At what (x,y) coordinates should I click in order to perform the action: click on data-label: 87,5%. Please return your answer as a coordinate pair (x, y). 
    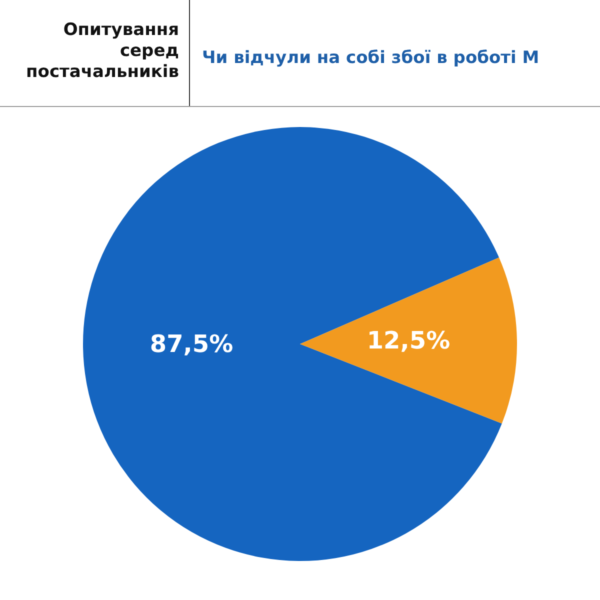
    Looking at the image, I should click on (192, 344).